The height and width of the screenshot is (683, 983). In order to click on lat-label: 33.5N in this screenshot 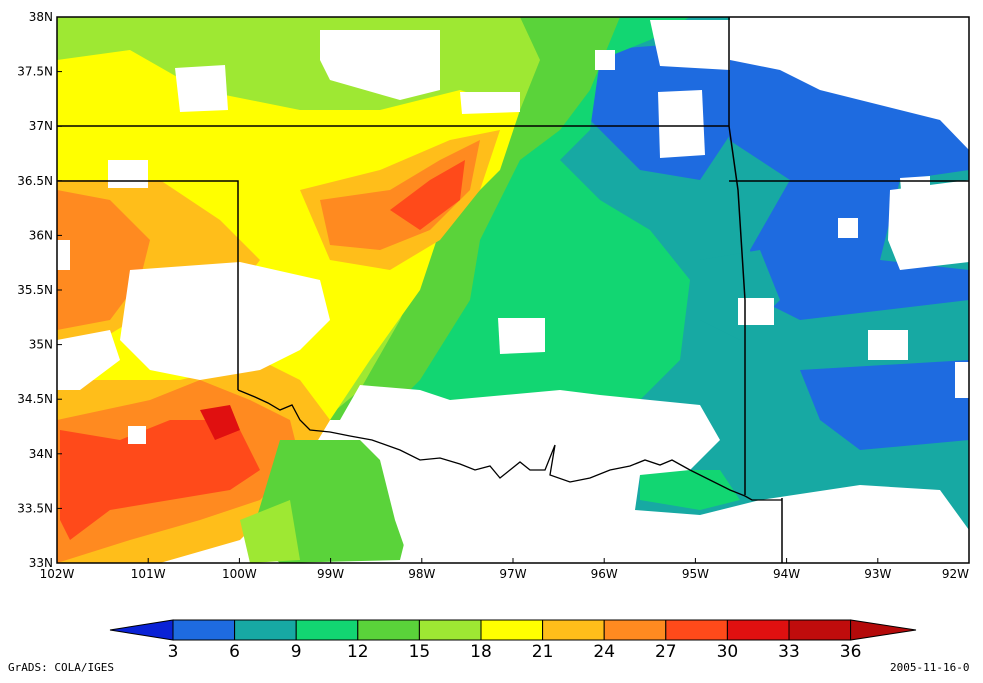, I will do `click(35, 508)`.